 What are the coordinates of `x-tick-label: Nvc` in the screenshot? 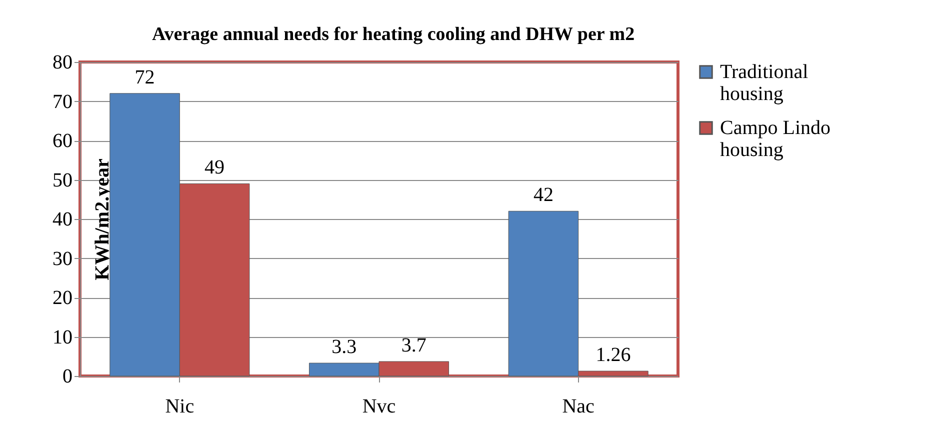 It's located at (379, 407).